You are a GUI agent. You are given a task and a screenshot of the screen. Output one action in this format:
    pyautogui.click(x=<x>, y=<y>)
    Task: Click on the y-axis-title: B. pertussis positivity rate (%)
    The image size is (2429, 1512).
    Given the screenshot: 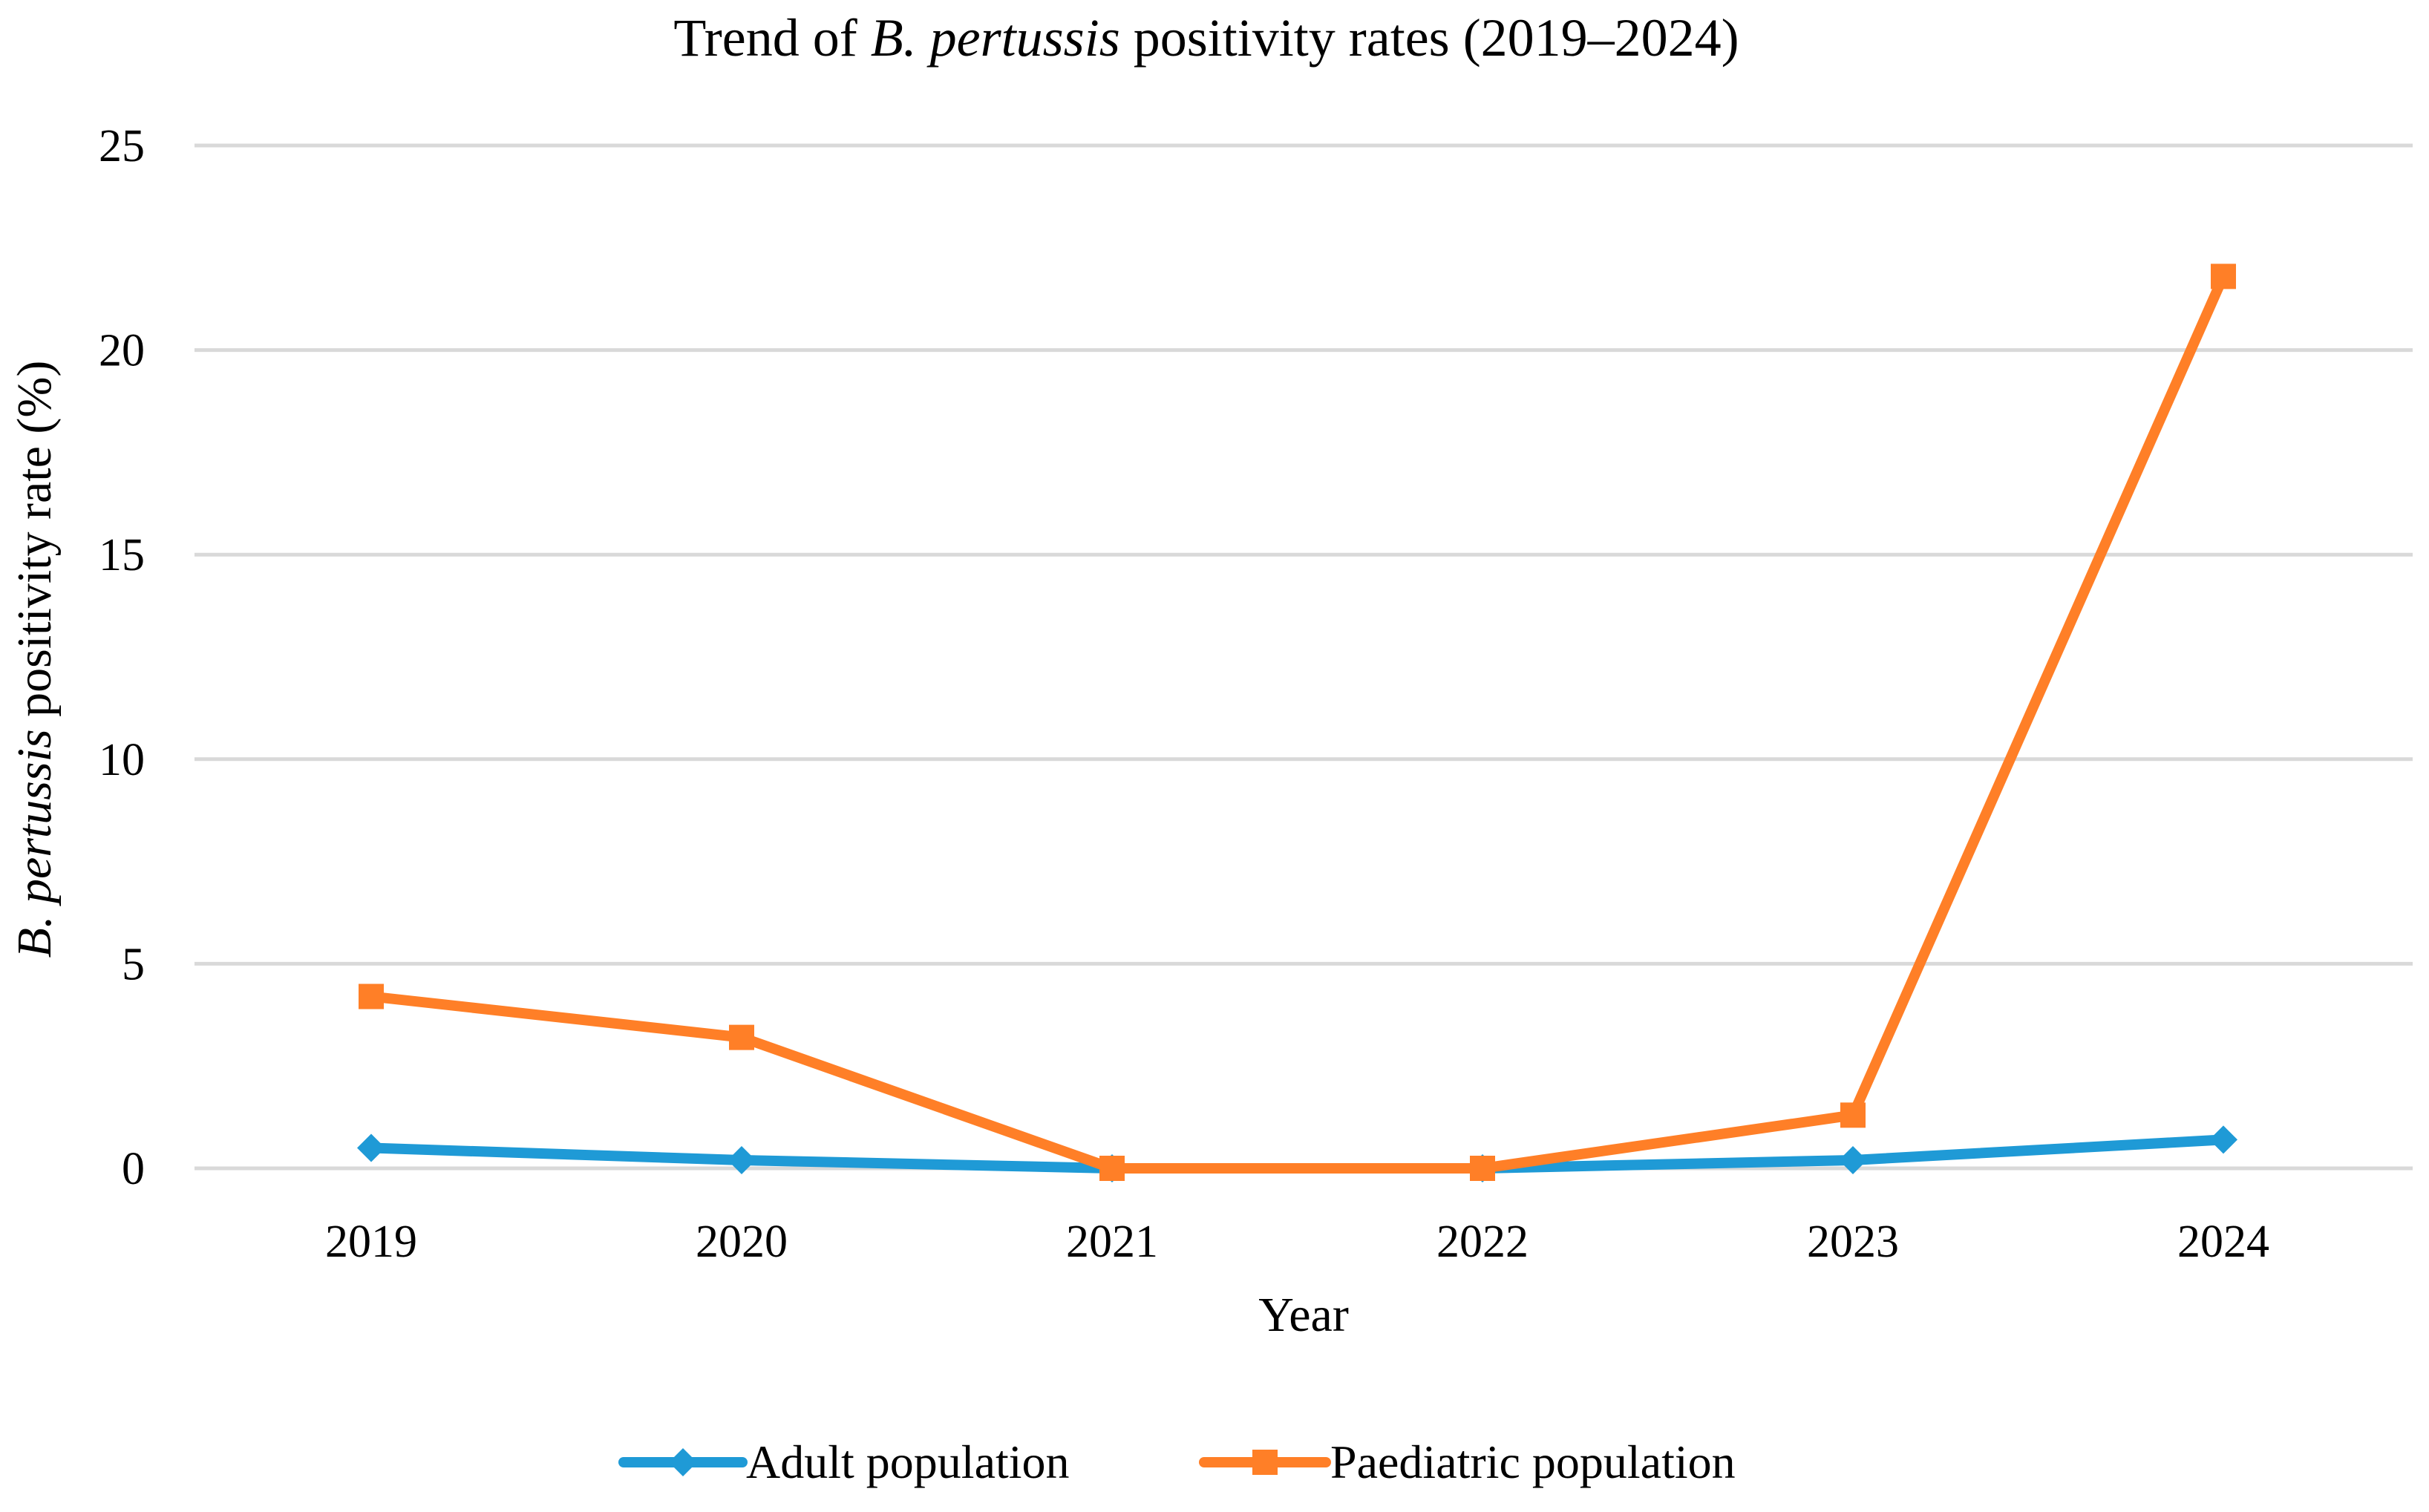 What is the action you would take?
    pyautogui.click(x=34, y=660)
    